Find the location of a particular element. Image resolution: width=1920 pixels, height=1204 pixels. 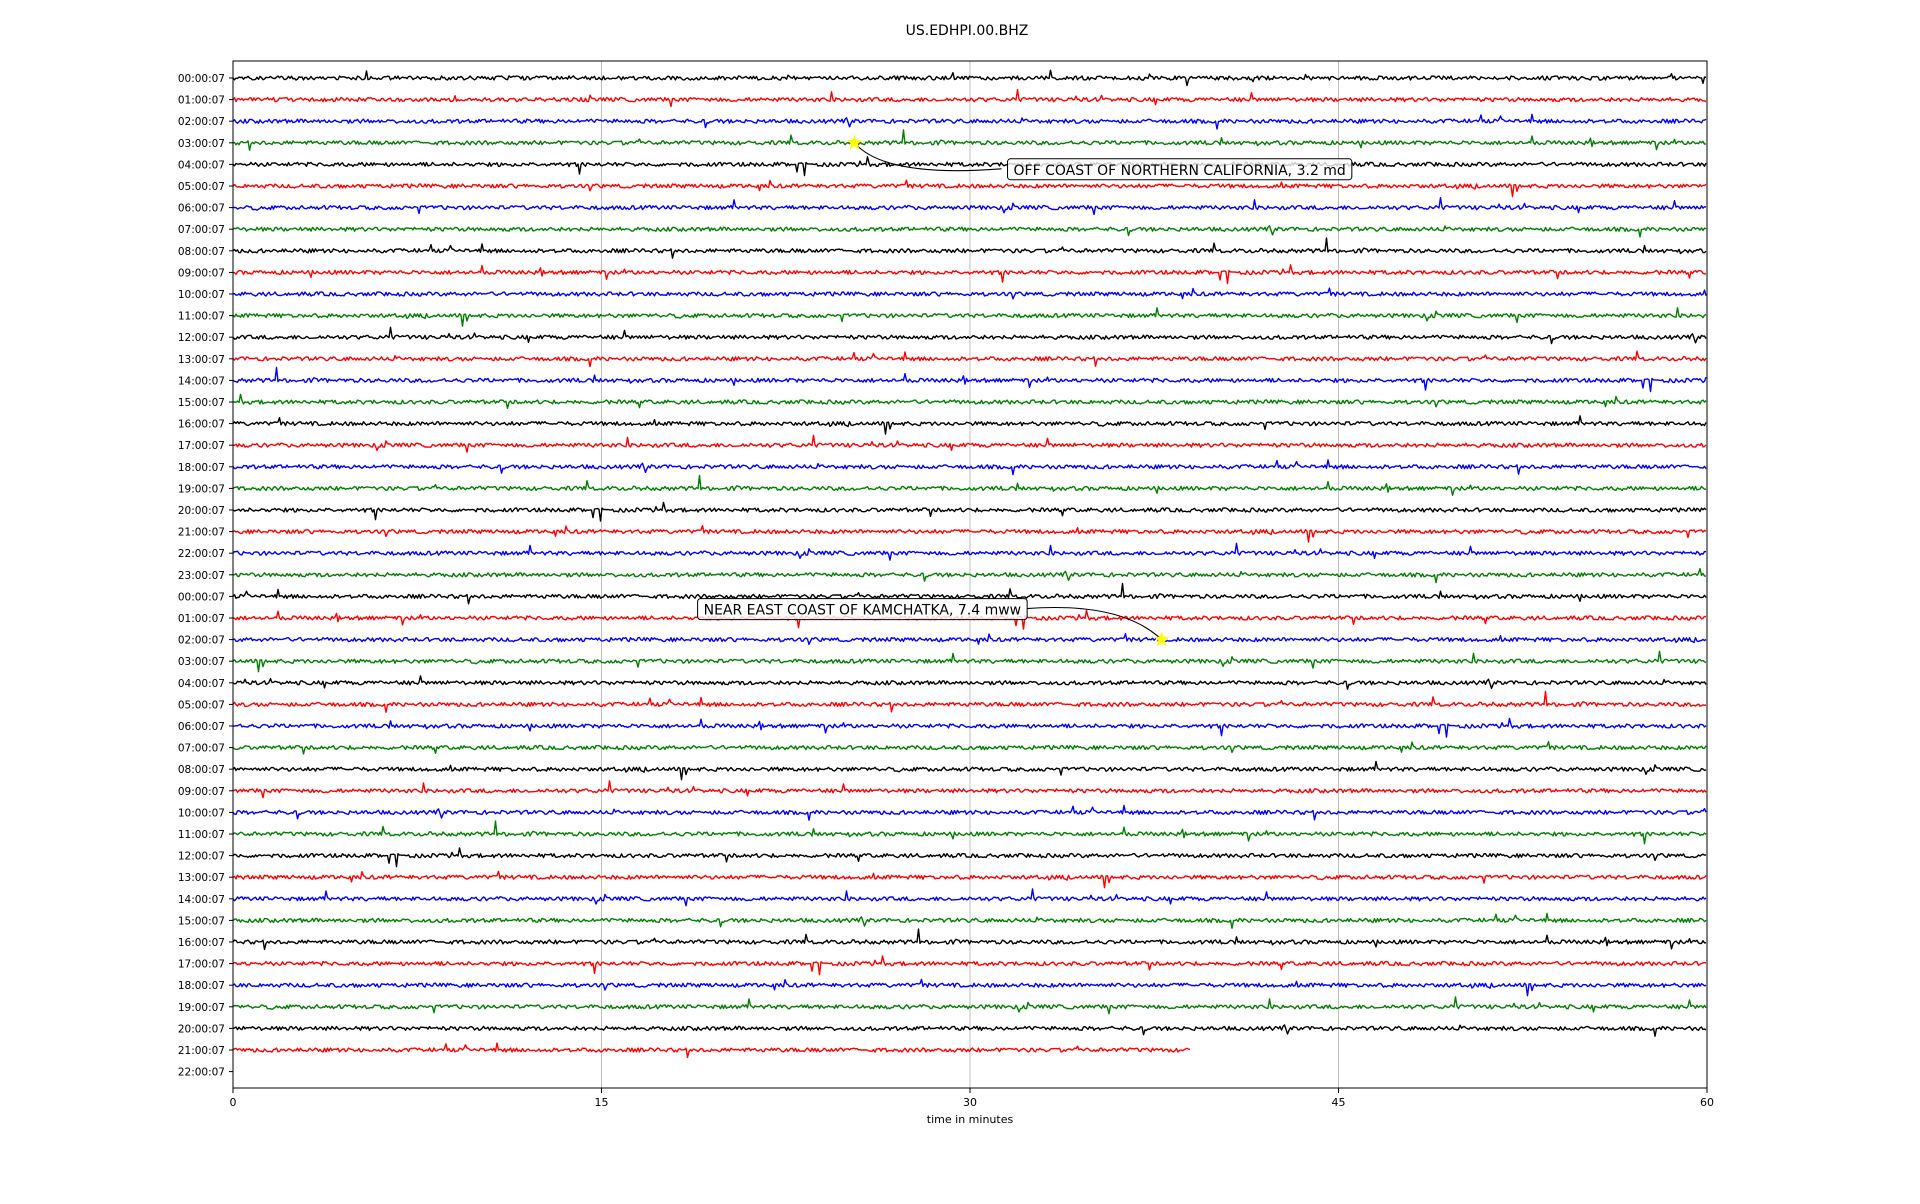

chart-title: US.EDHPI.00.BHZ is located at coordinates (967, 31).